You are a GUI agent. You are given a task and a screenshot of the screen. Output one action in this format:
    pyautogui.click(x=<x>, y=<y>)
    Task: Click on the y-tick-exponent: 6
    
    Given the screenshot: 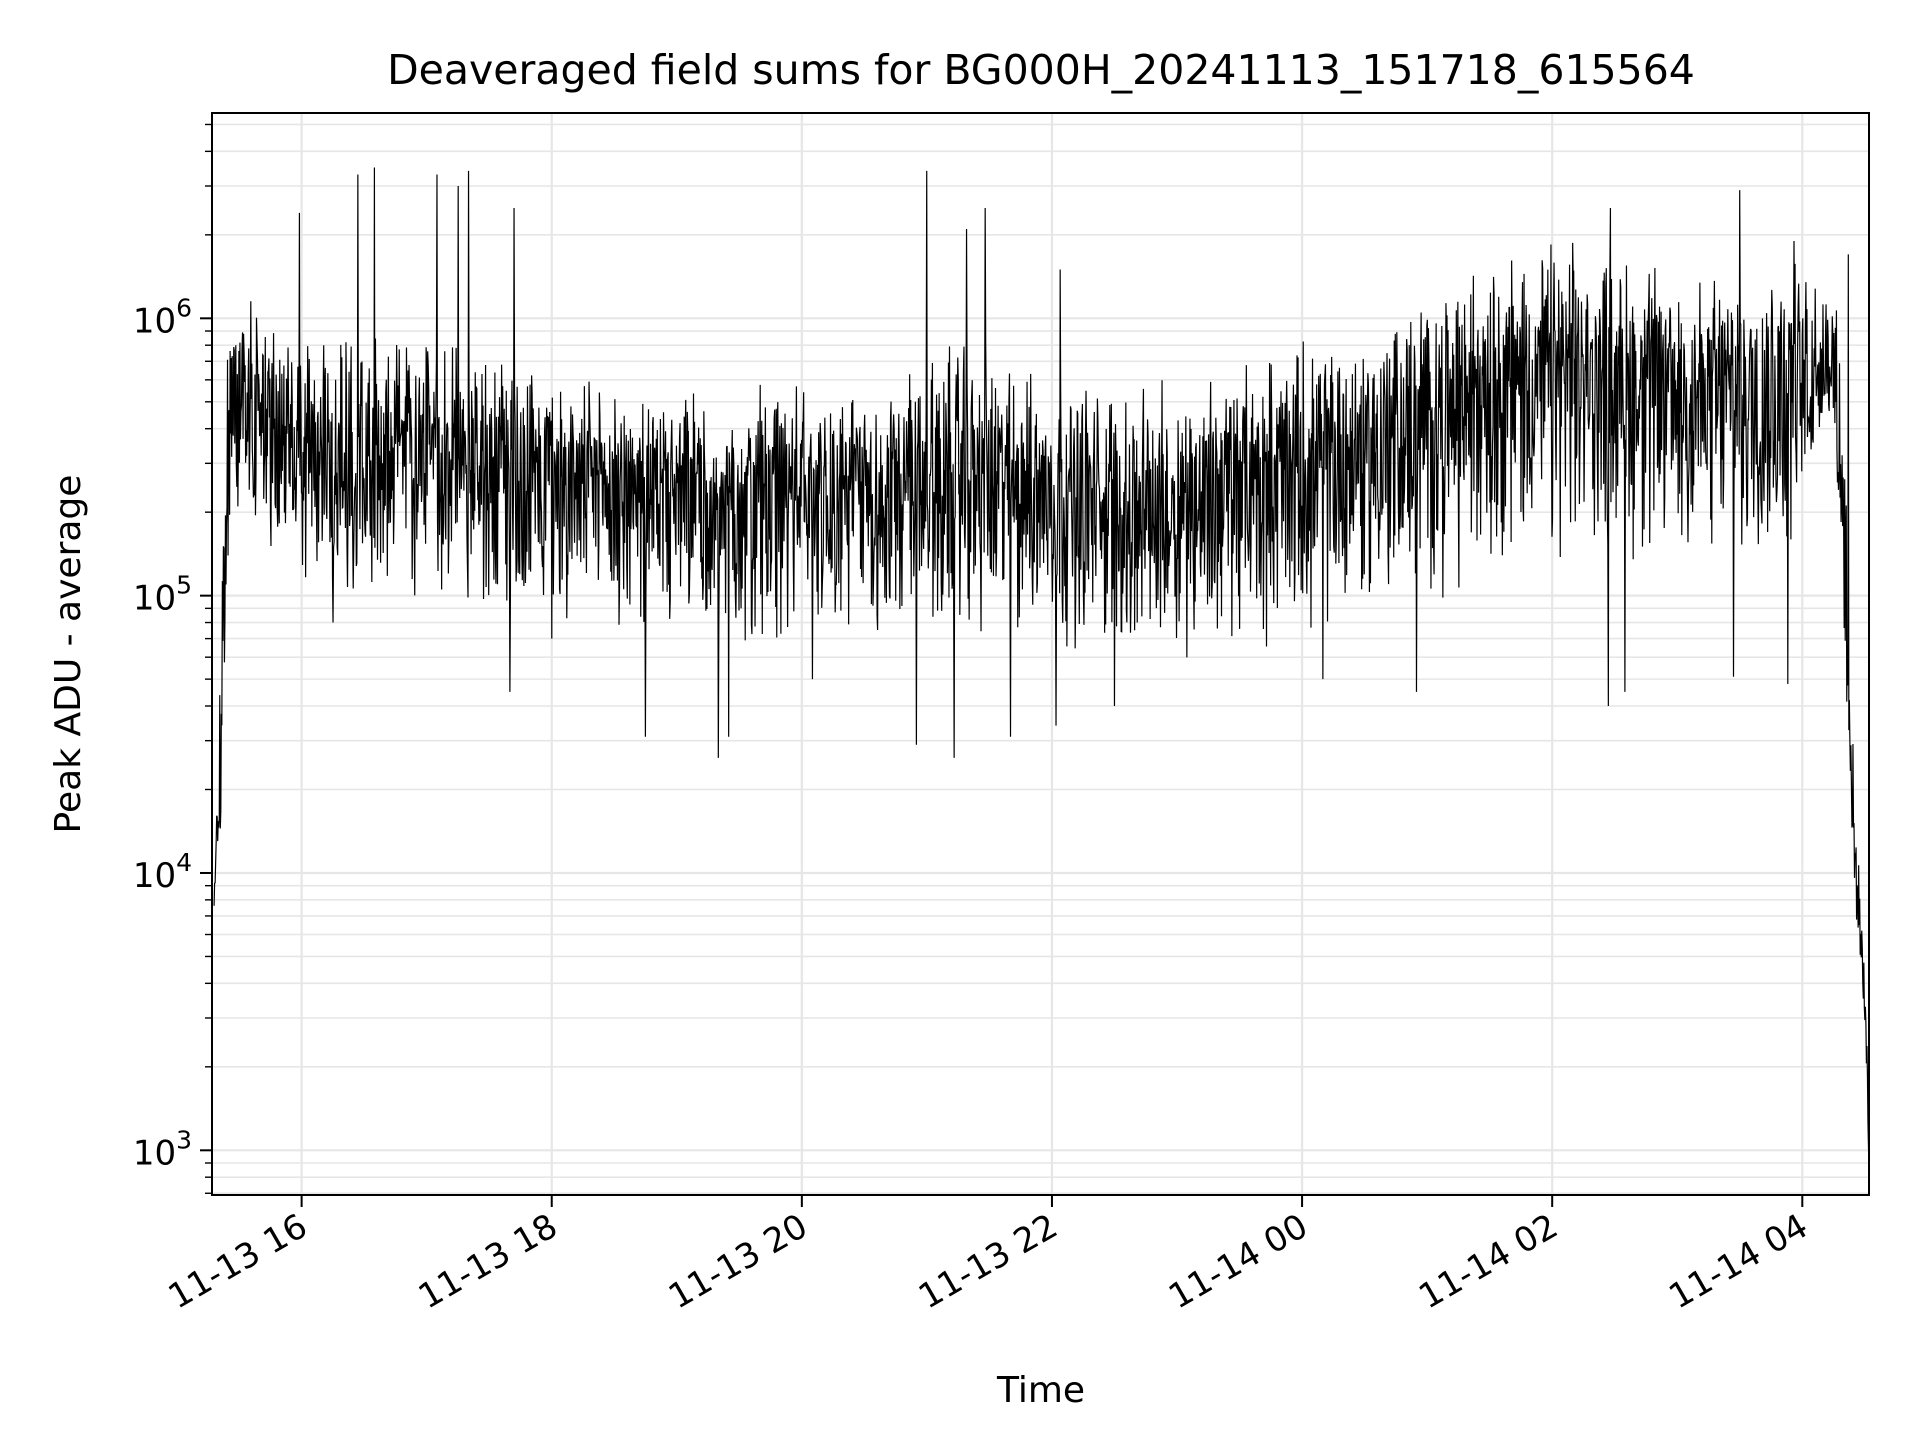 What is the action you would take?
    pyautogui.click(x=184, y=307)
    